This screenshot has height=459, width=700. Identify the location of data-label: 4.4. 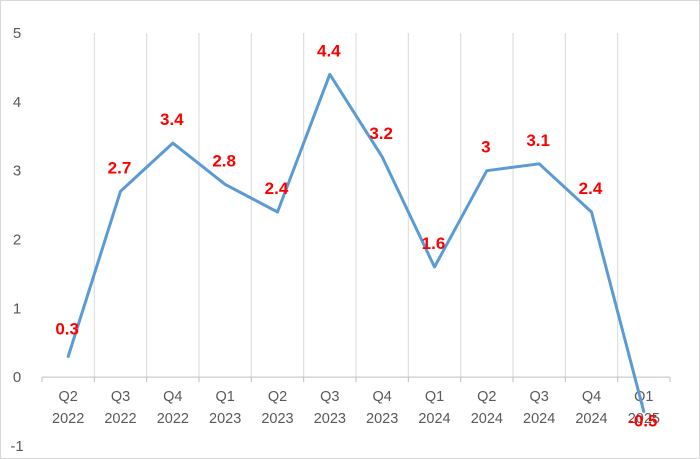
(329, 50).